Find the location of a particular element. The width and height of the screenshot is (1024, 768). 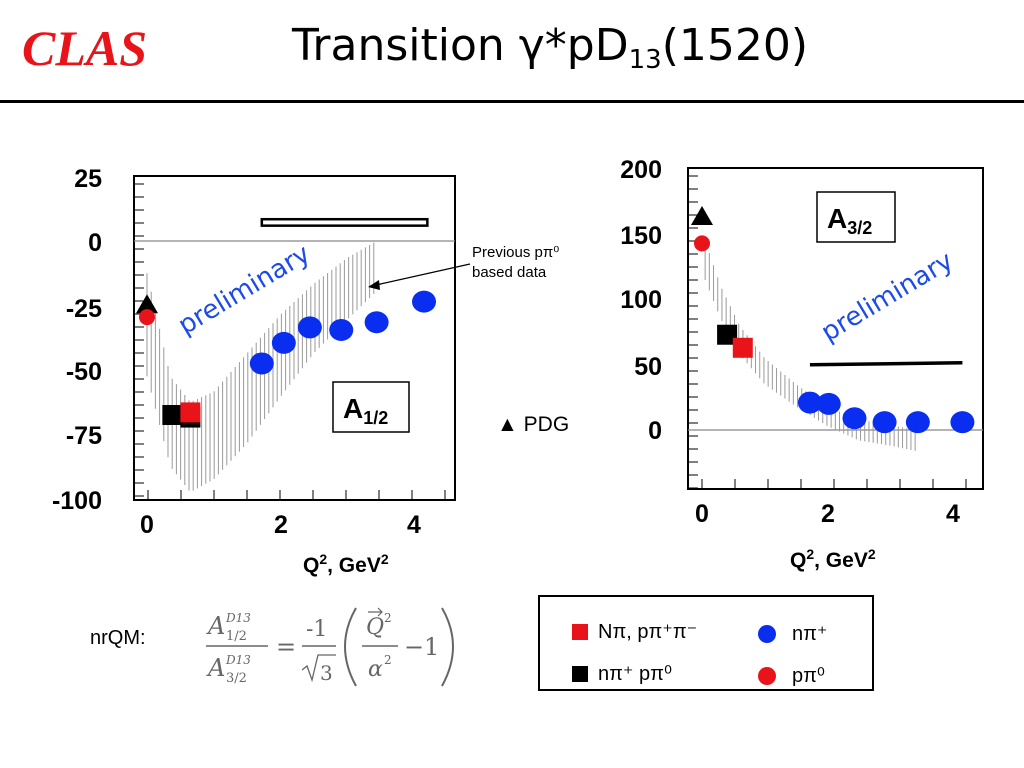

y-tick-label: 100 is located at coordinates (641, 300).